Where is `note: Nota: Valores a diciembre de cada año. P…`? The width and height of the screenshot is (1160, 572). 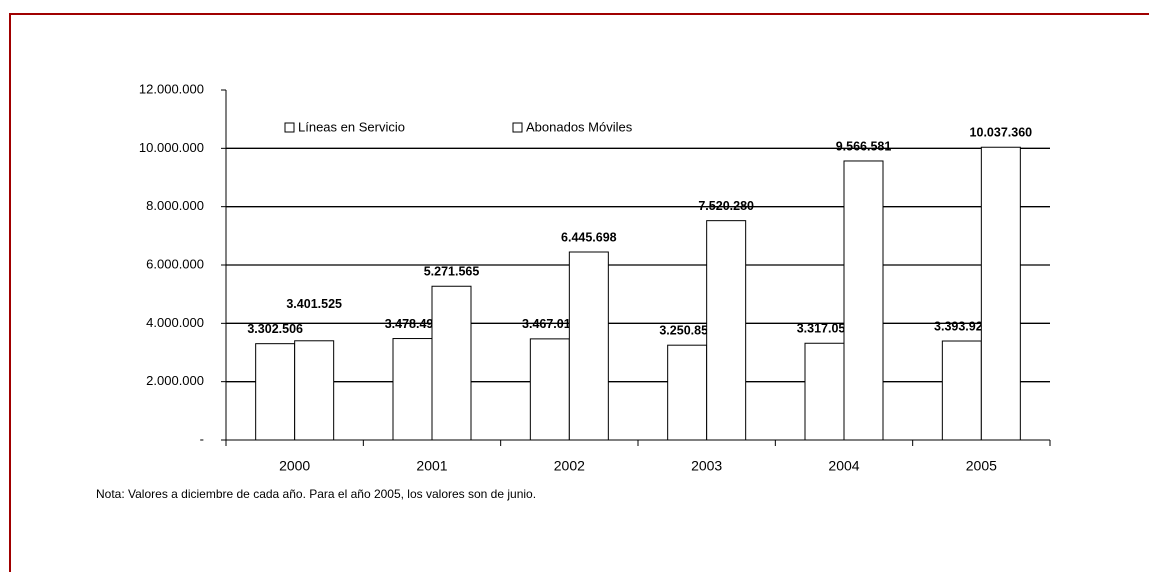 note: Nota: Valores a diciembre de cada año. P… is located at coordinates (316, 494).